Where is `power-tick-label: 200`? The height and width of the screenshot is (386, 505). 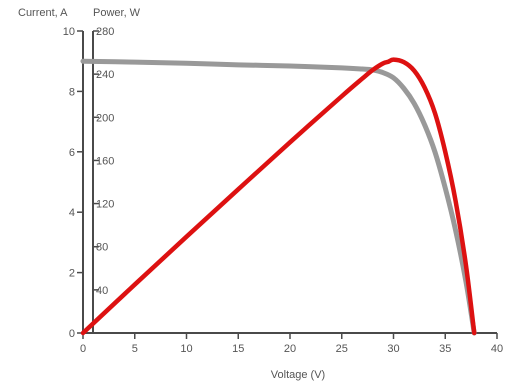
power-tick-label: 200 is located at coordinates (105, 118).